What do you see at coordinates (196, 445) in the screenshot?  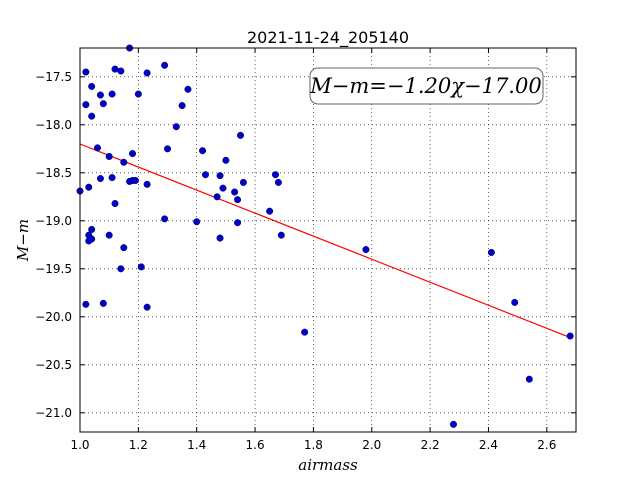 I see `x-tick-label: 1.4` at bounding box center [196, 445].